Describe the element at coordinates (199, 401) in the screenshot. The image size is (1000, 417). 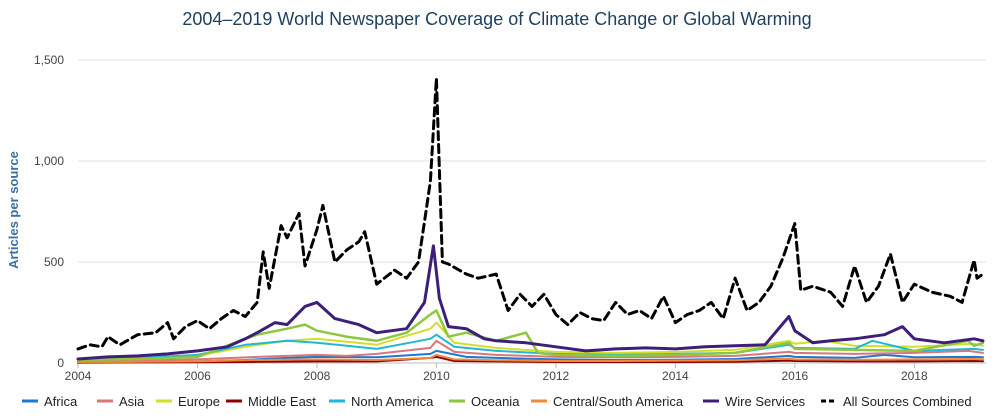
I see `legend-label: Europe` at that location.